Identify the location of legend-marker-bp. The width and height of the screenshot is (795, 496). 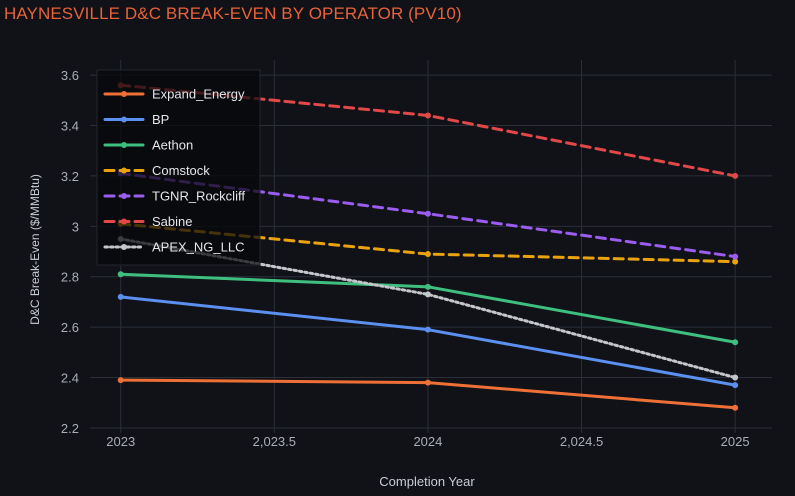
(124, 119).